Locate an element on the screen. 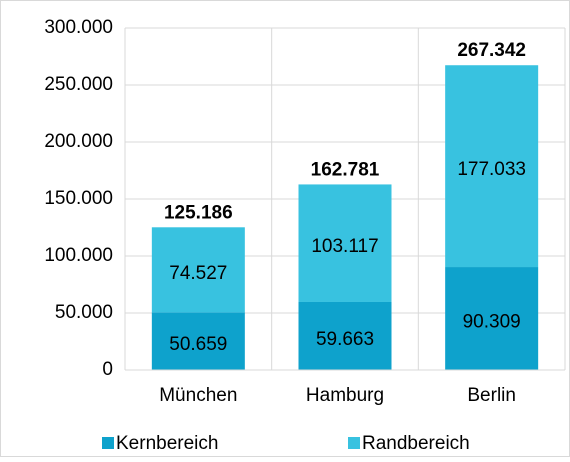  legend-label: Kernbereich is located at coordinates (167, 443).